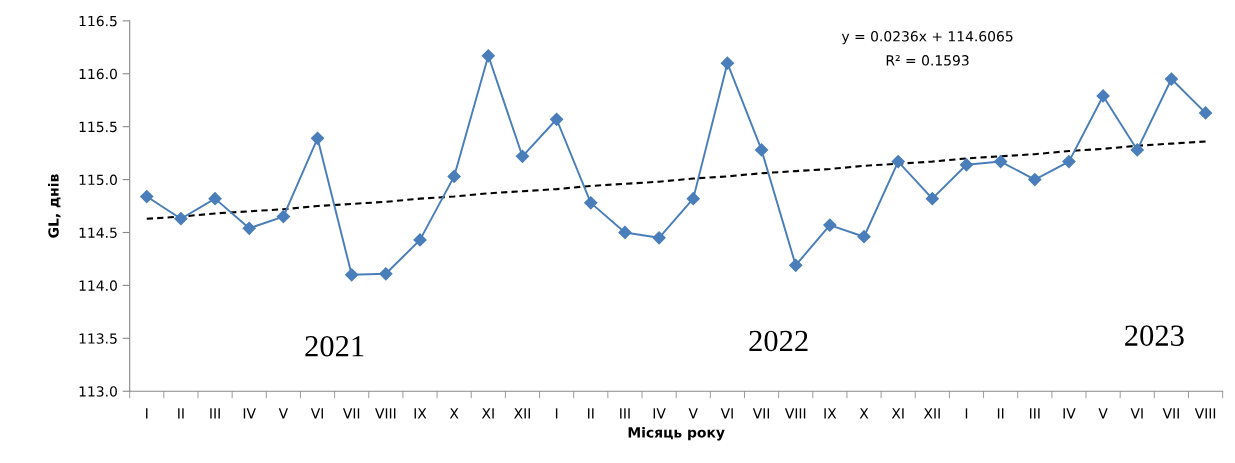 The width and height of the screenshot is (1235, 463). Describe the element at coordinates (778, 341) in the screenshot. I see `annotation: 2022` at that location.